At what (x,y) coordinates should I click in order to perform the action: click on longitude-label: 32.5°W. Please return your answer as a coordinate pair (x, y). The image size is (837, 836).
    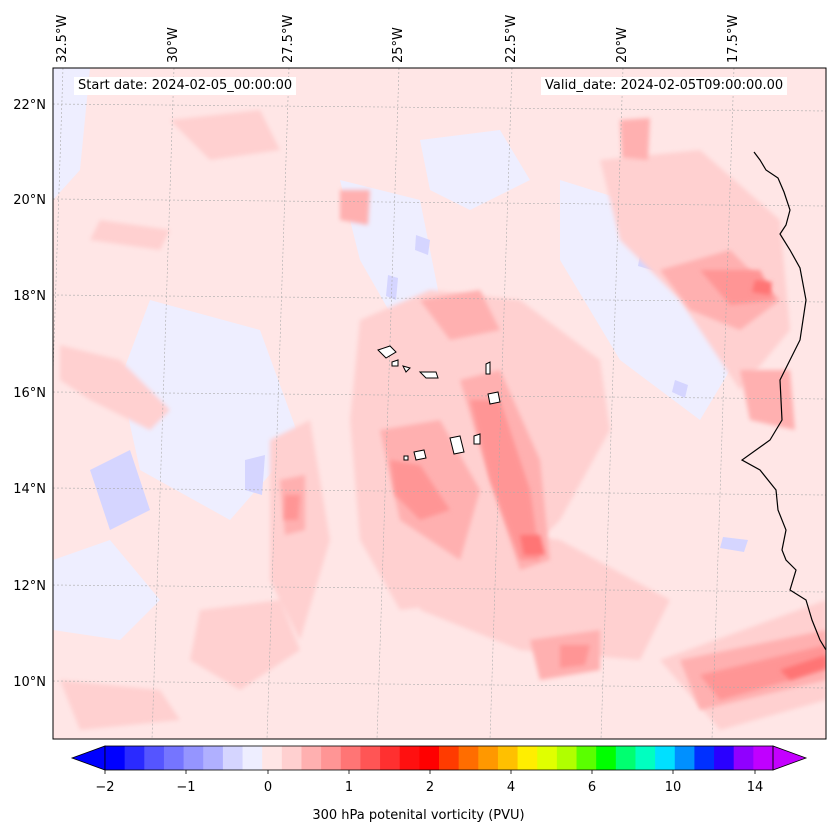
    Looking at the image, I should click on (62, 38).